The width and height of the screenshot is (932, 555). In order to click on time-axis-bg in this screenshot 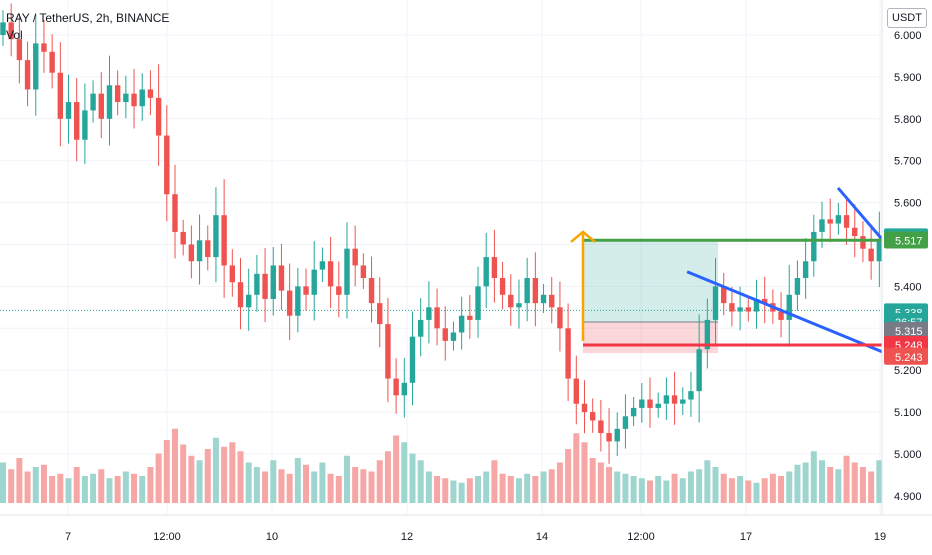, I will do `click(466, 532)`.